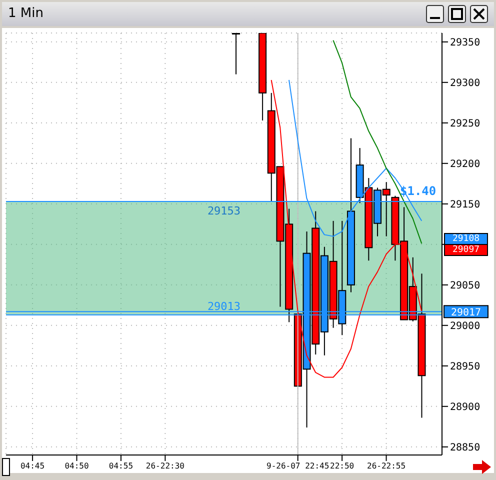 The image size is (496, 480). Describe the element at coordinates (465, 326) in the screenshot. I see `y-tick-label: 29000` at that location.